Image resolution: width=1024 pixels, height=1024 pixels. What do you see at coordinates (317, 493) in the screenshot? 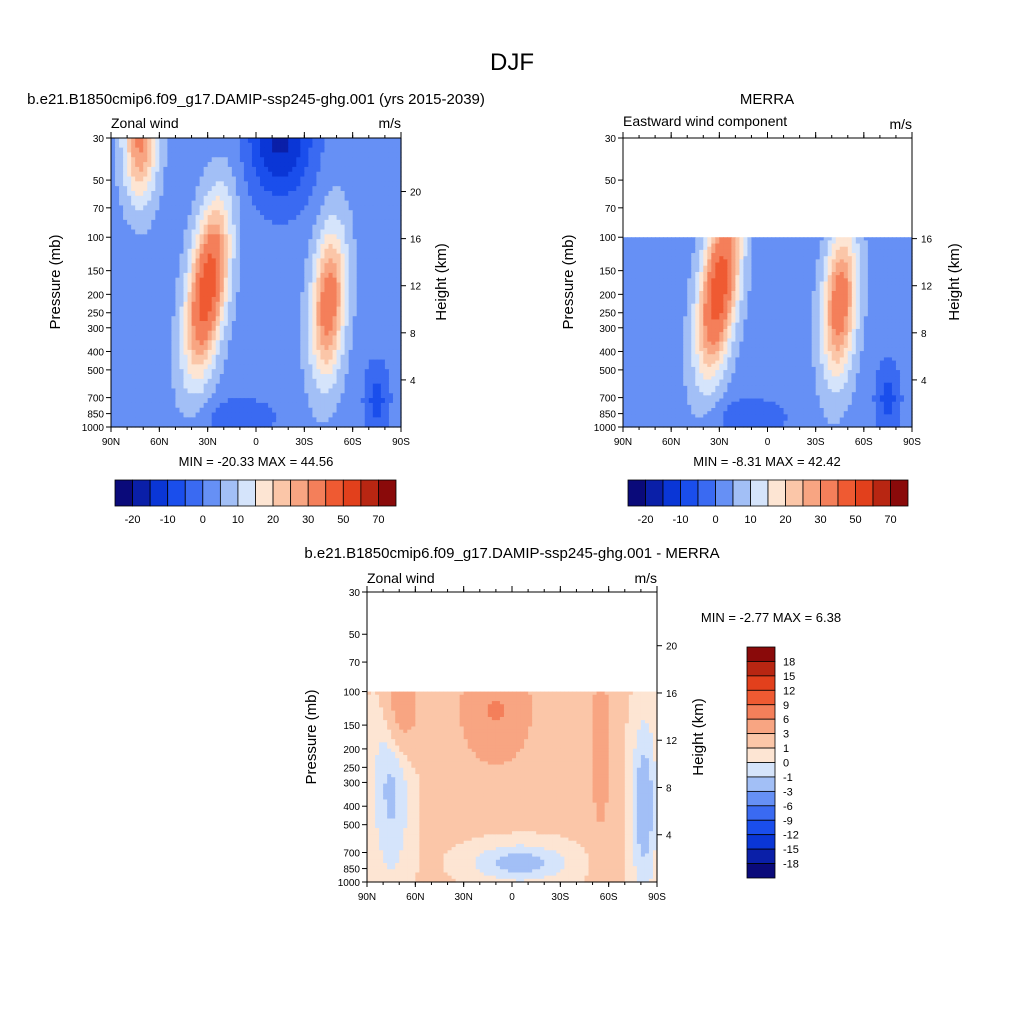
I see `colorbar-swatch` at bounding box center [317, 493].